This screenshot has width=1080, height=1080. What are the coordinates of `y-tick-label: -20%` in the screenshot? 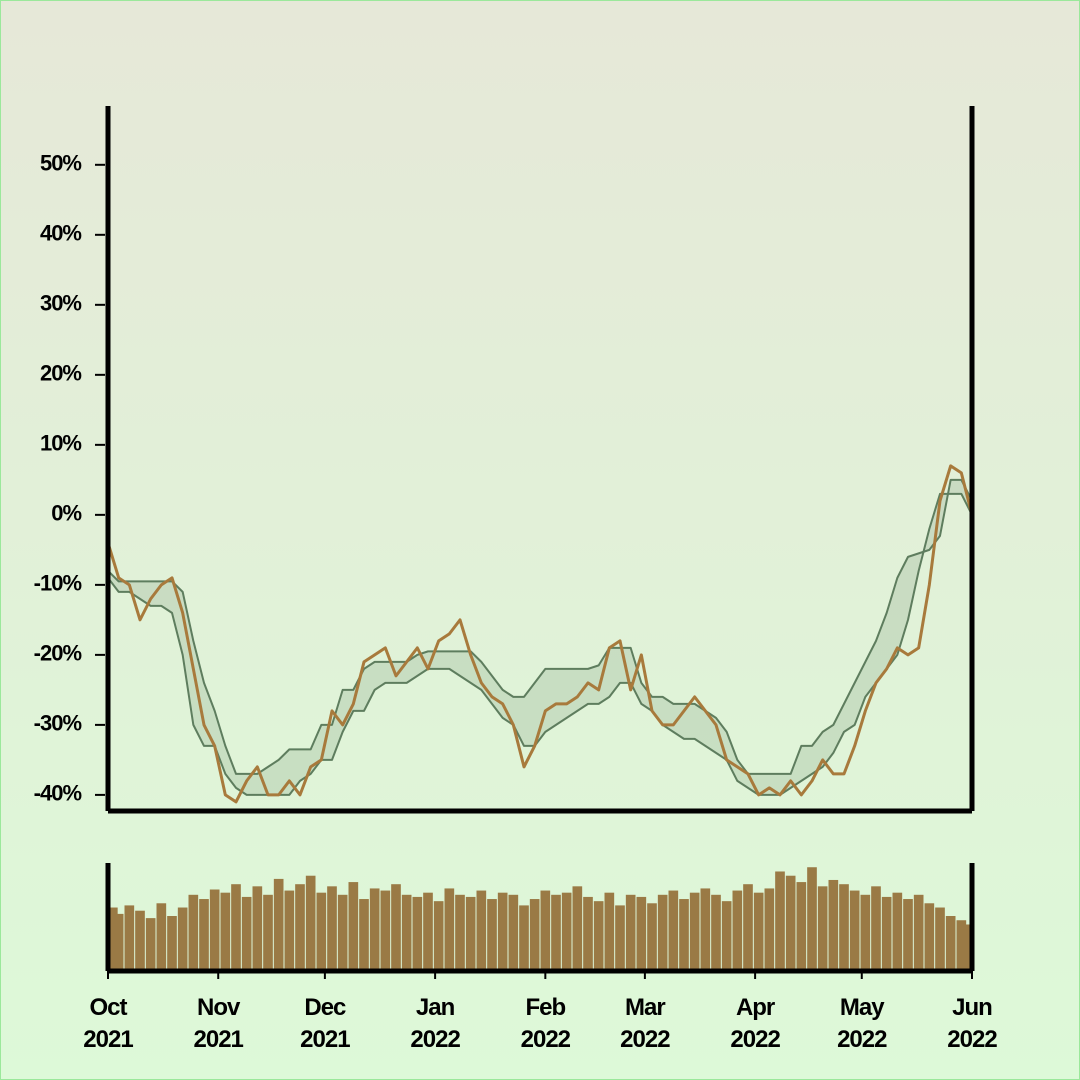 It's located at (58, 653).